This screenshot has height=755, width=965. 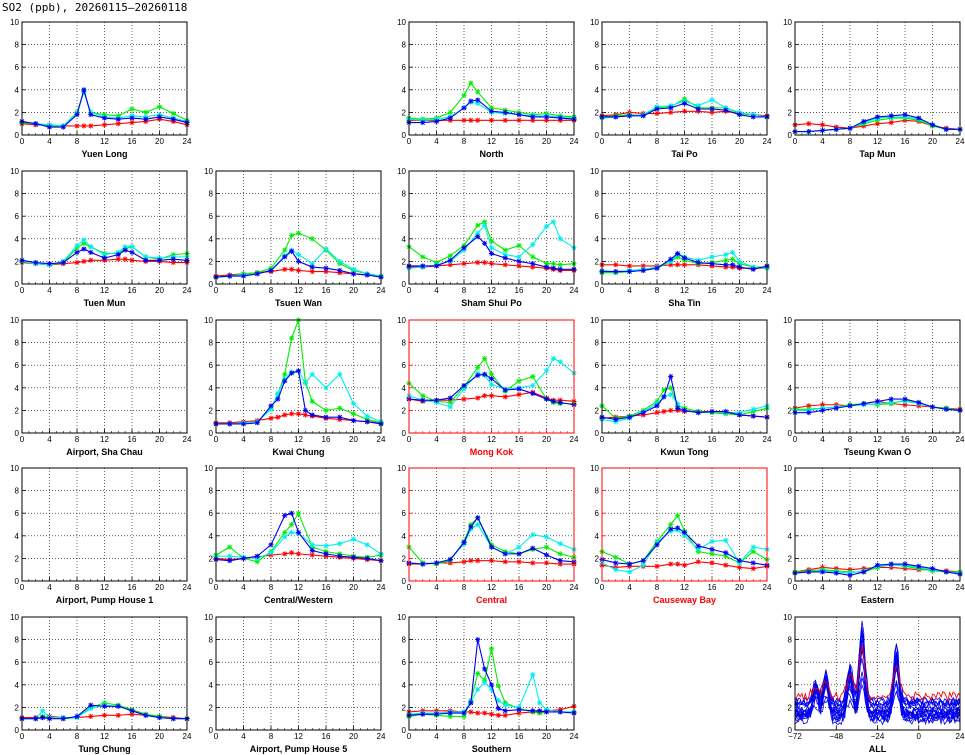 I want to click on panel-label: Yuen Long, so click(x=105, y=154).